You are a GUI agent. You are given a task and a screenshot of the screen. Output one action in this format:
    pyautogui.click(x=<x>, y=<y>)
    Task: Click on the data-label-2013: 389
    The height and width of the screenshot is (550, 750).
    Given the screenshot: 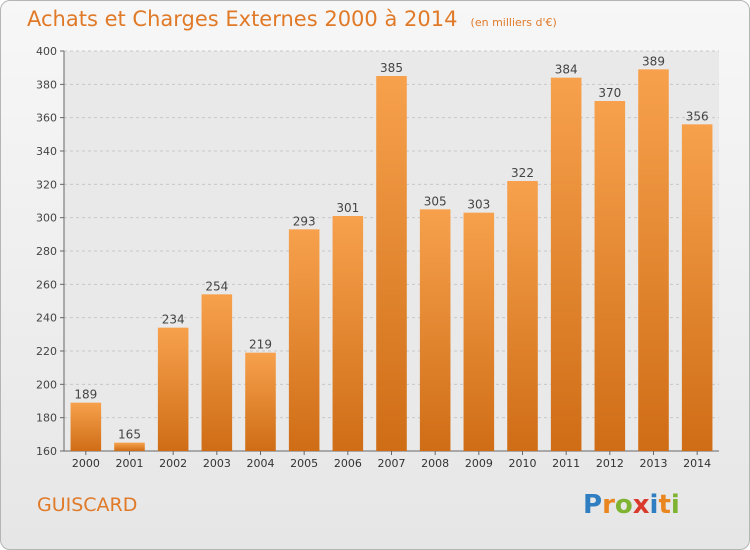 What is the action you would take?
    pyautogui.click(x=653, y=61)
    